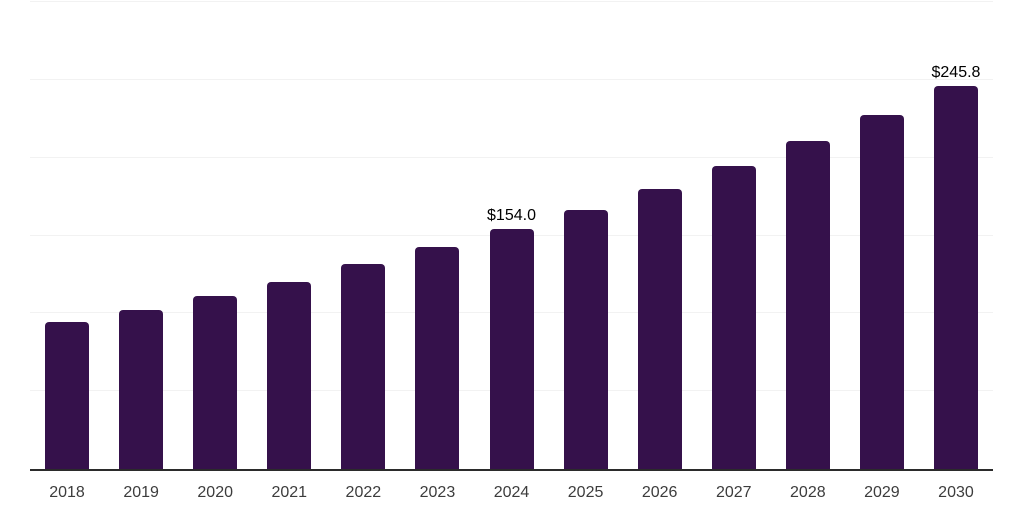 This screenshot has width=1024, height=512. Describe the element at coordinates (289, 375) in the screenshot. I see `bar-2021` at that location.